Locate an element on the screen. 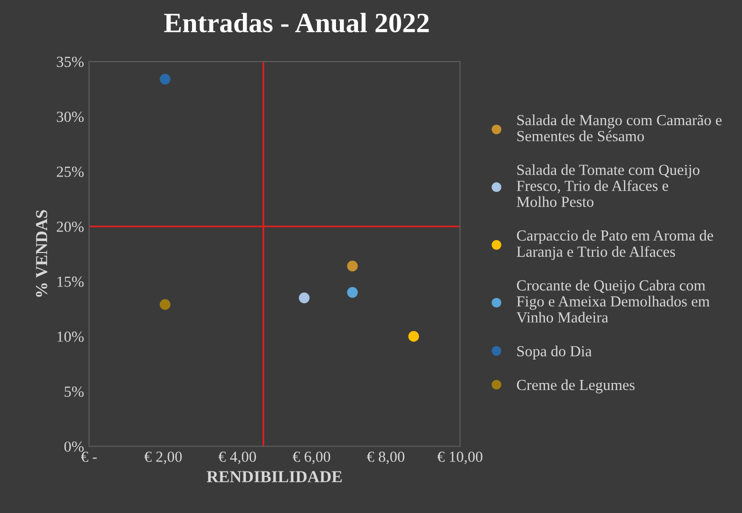  y-tick-label: 0% is located at coordinates (74, 446).